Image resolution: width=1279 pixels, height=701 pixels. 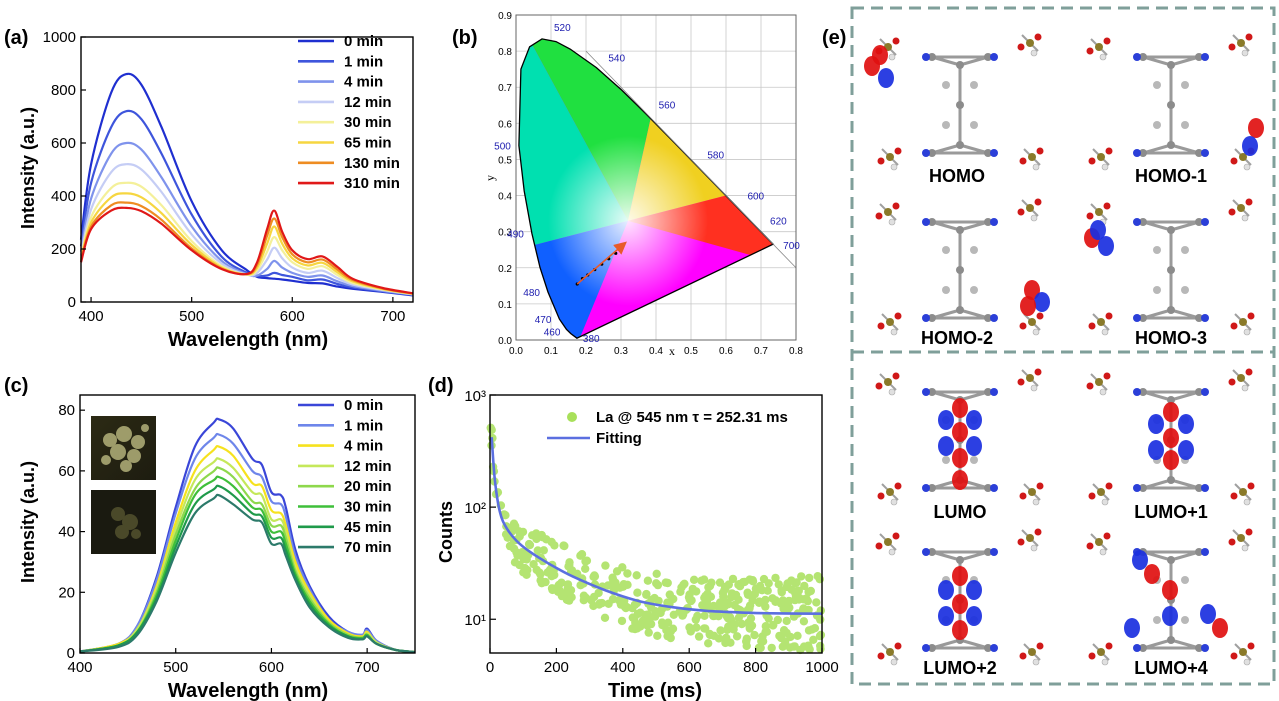 What do you see at coordinates (368, 122) in the screenshot?
I see `panel-a-legend-label-4: 30 min` at bounding box center [368, 122].